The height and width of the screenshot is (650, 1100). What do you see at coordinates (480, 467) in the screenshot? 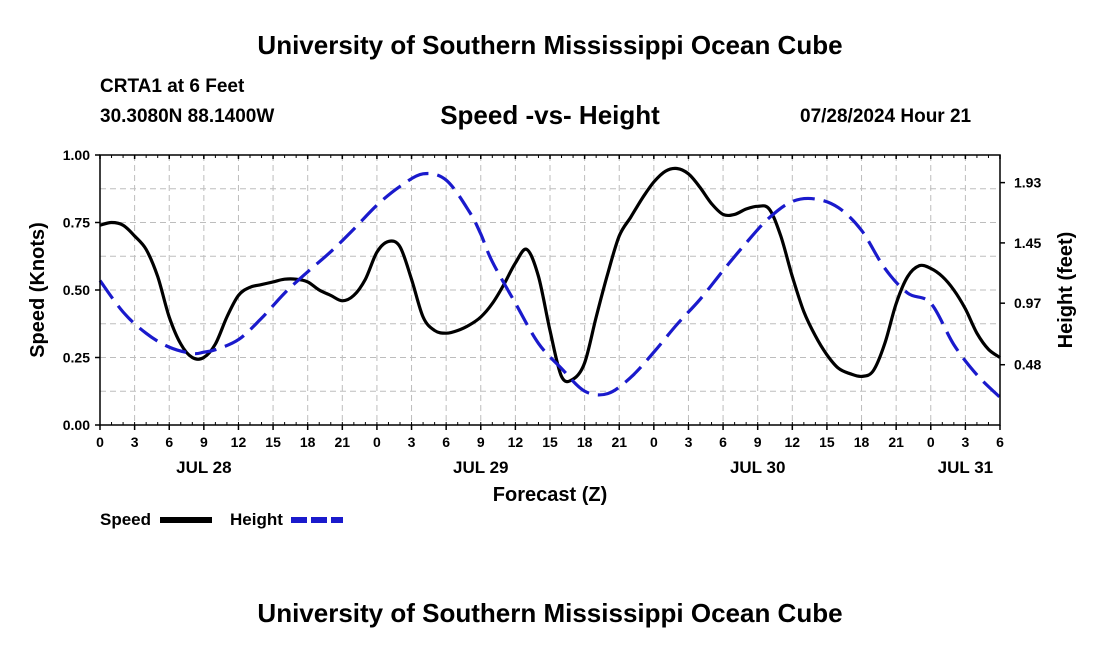
I see `x-day-label: JUL 29` at bounding box center [480, 467].